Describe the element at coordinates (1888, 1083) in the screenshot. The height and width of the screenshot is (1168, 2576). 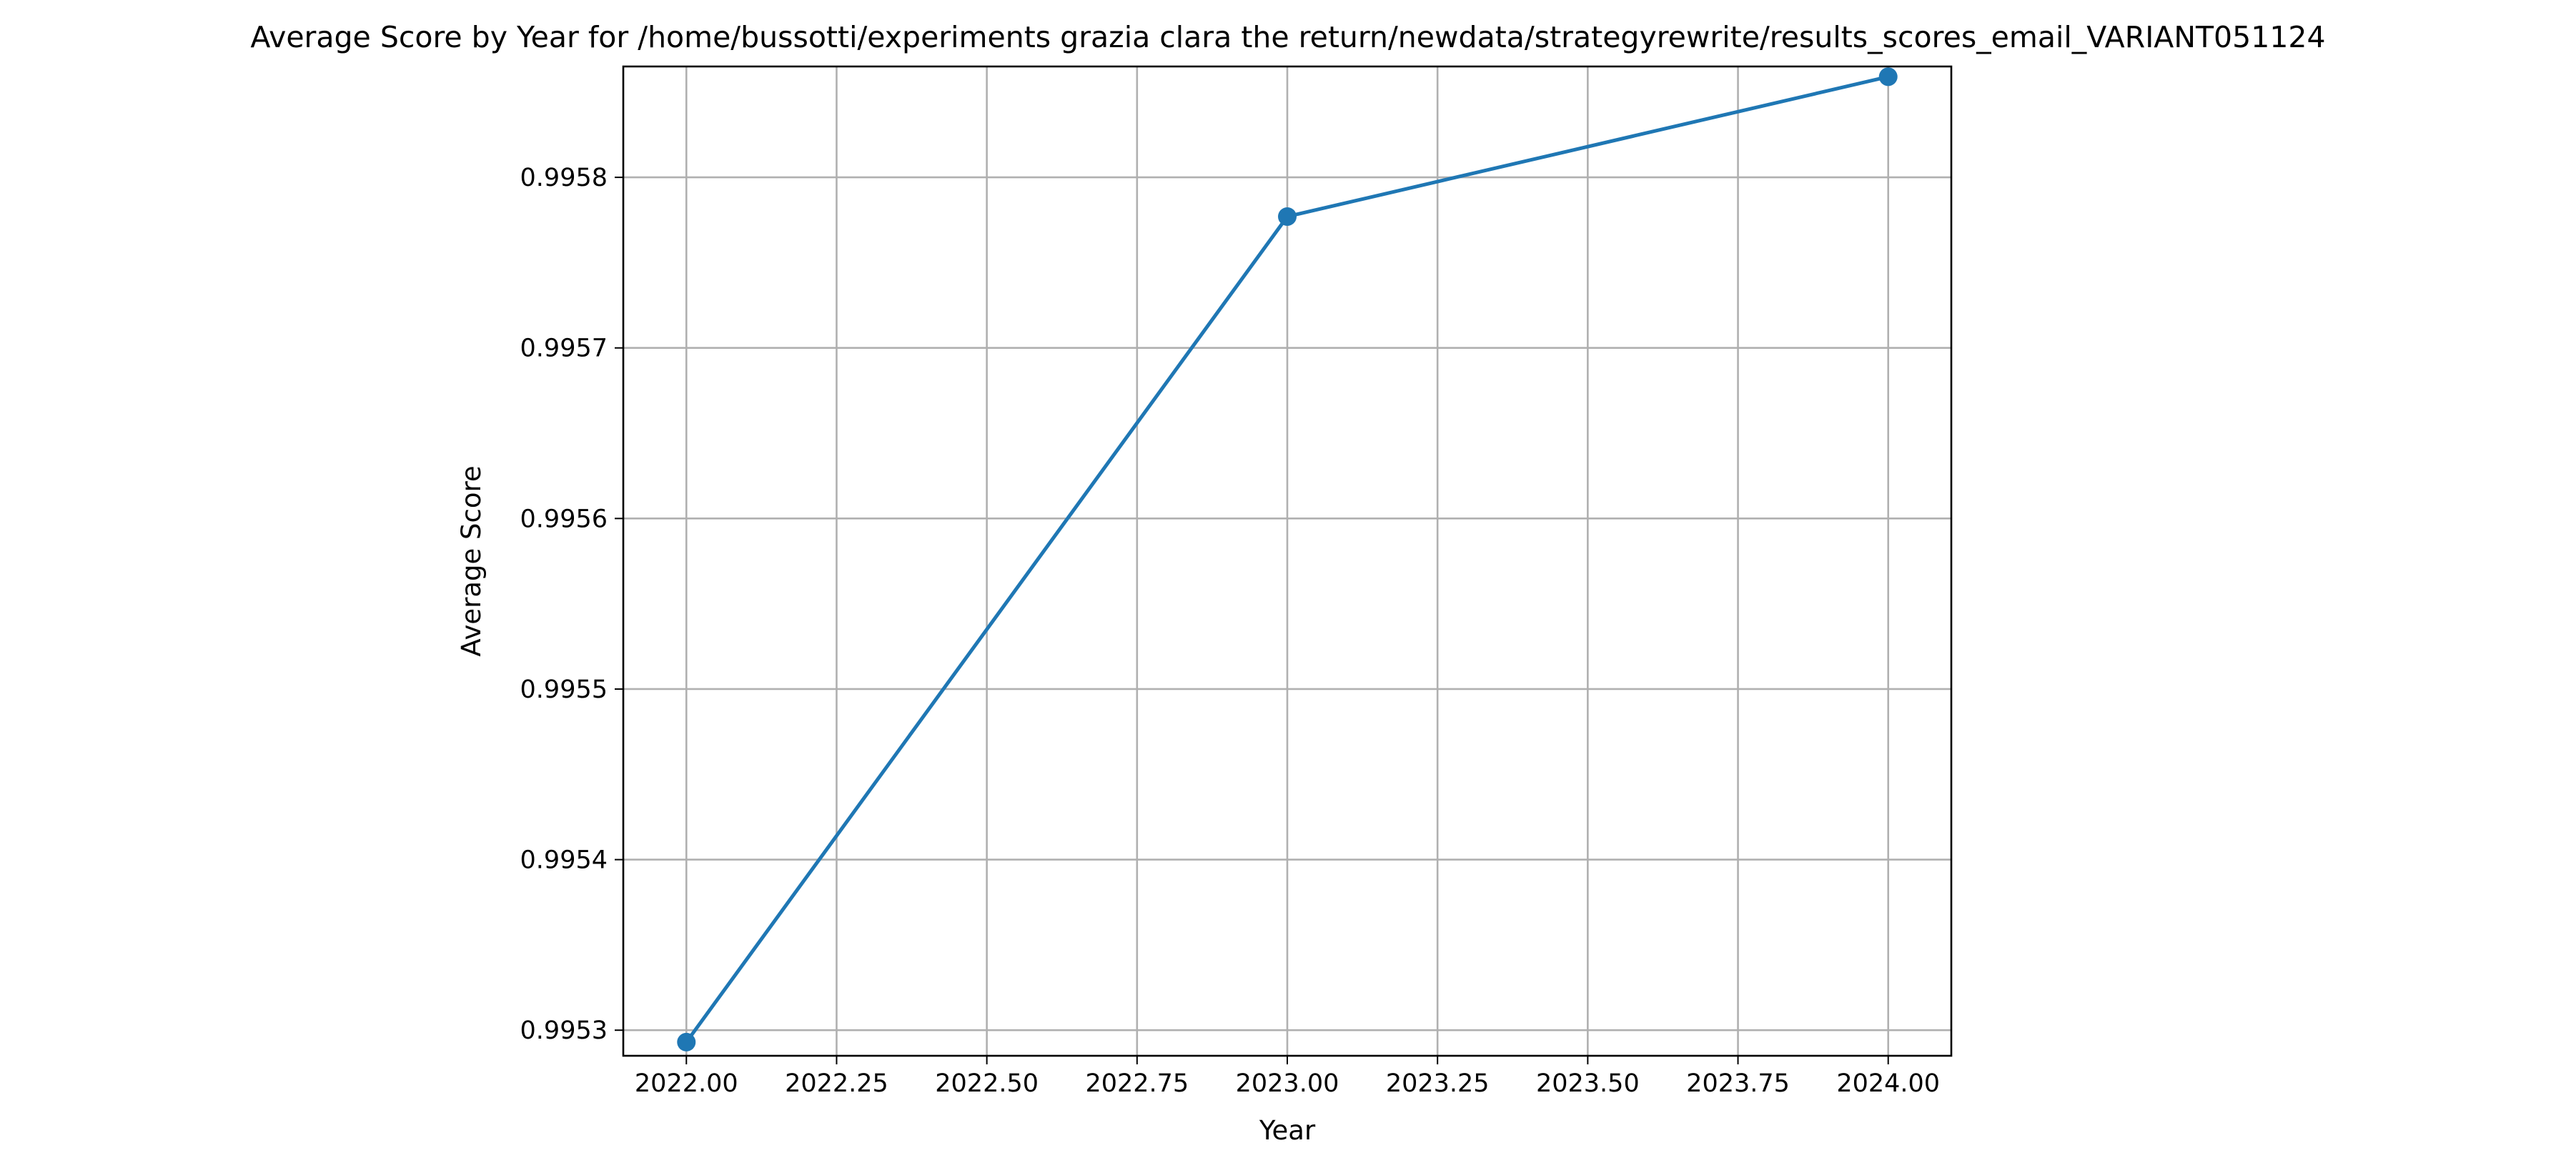
I see `x-tick-label: 2024.00` at that location.